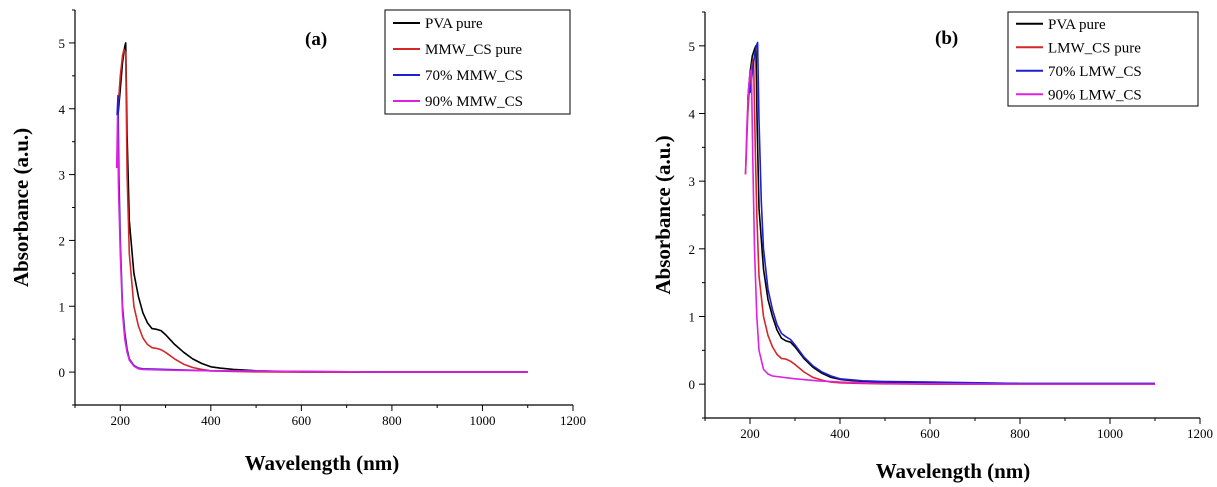  I want to click on panel-label: (a), so click(316, 39).